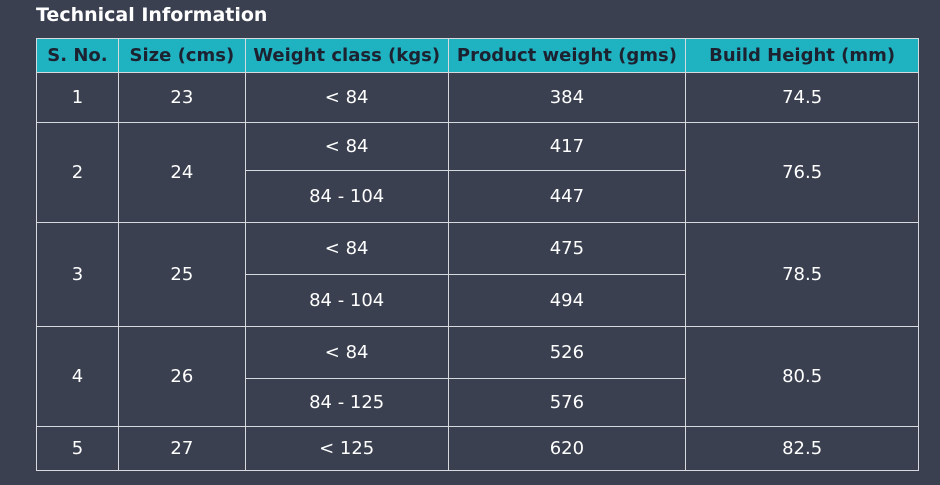 The image size is (940, 485). I want to click on sno-cell: 3, so click(77, 274).